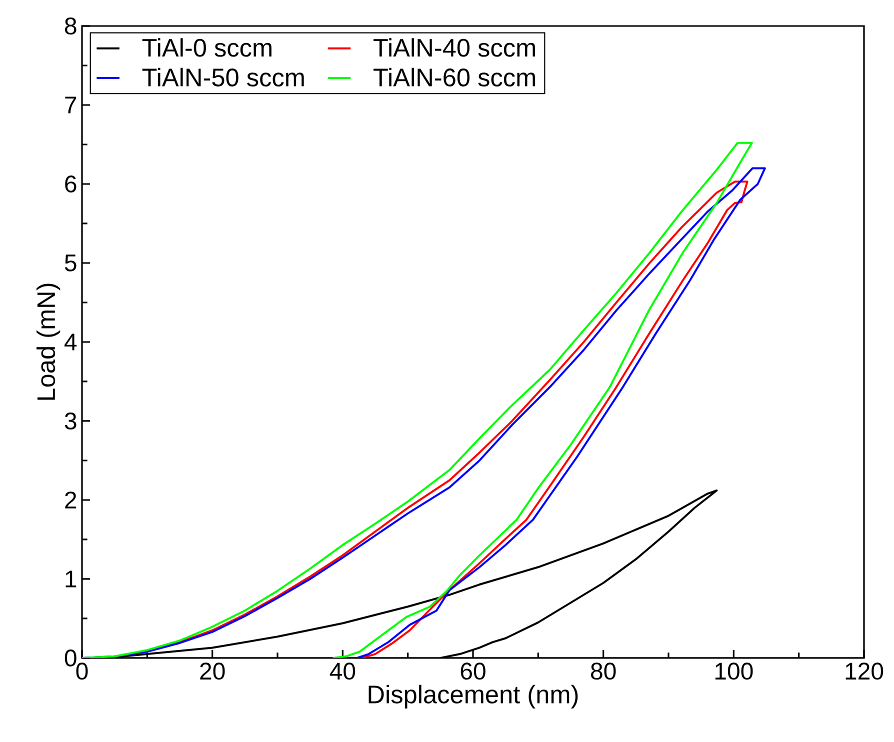  I want to click on x-tick-label: 60, so click(473, 671).